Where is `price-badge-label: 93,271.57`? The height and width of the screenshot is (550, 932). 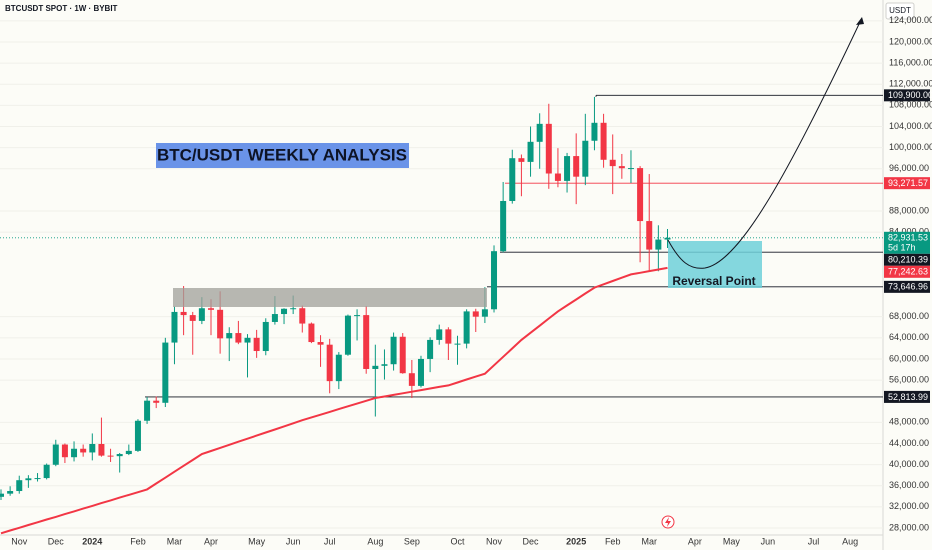
price-badge-label: 93,271.57 is located at coordinates (908, 183).